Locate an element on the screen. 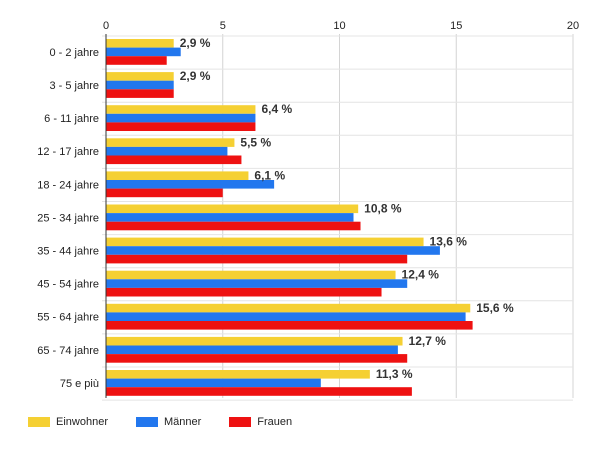  category-label: 18 - 24 jahre is located at coordinates (68, 185).